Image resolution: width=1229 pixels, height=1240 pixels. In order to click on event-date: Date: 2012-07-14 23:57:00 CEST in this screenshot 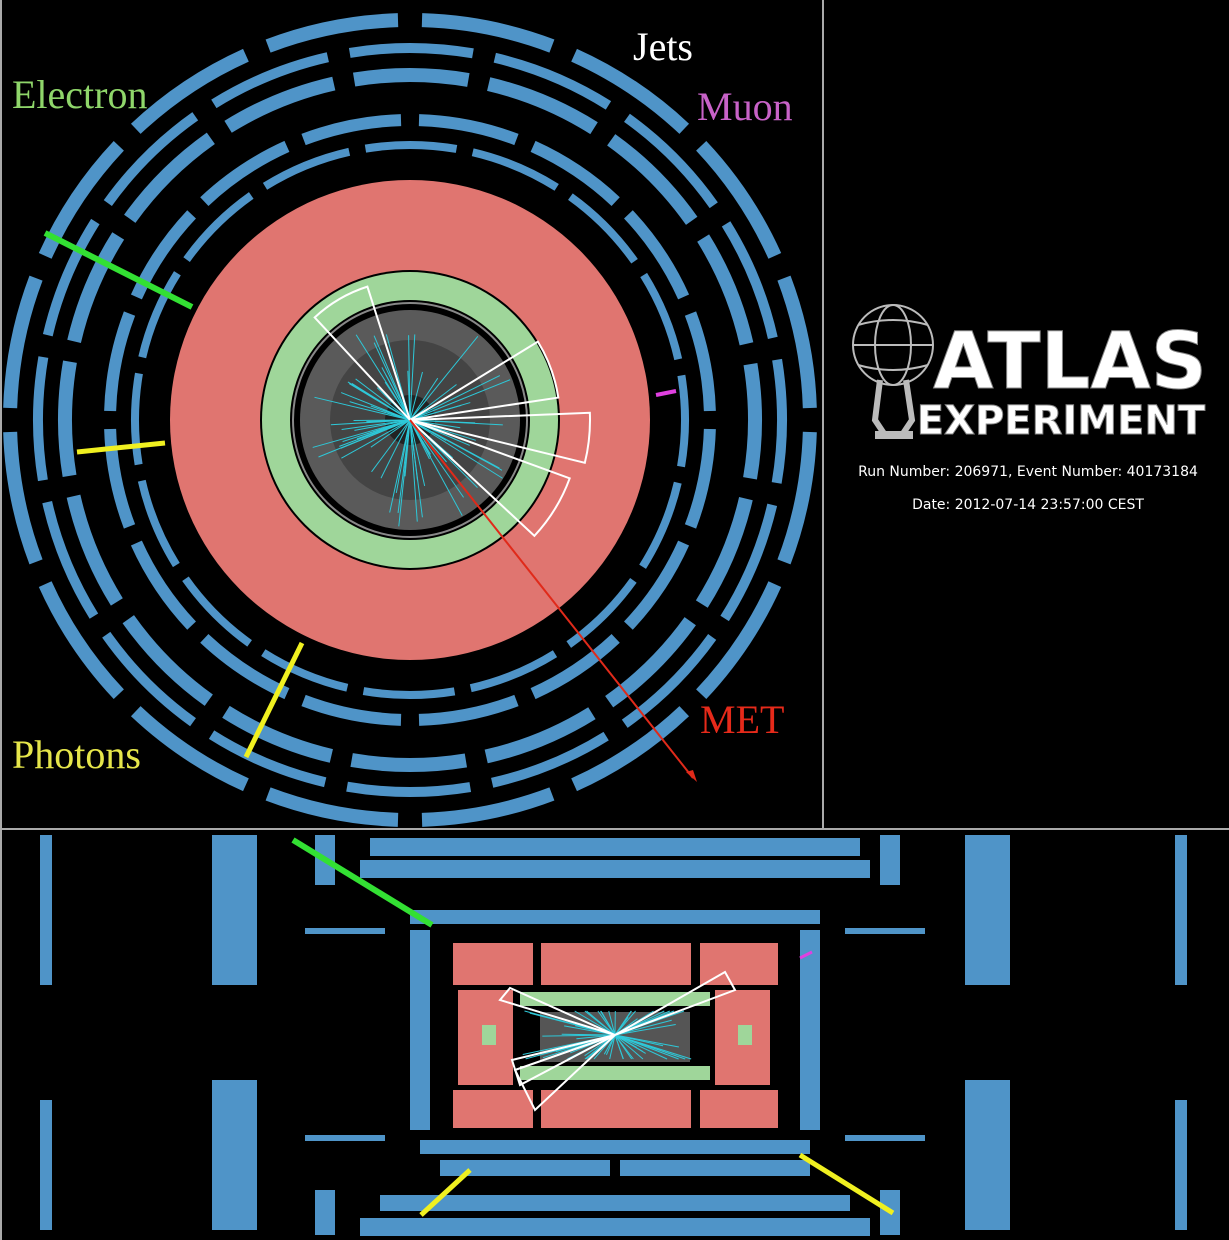, I will do `click(1028, 505)`.